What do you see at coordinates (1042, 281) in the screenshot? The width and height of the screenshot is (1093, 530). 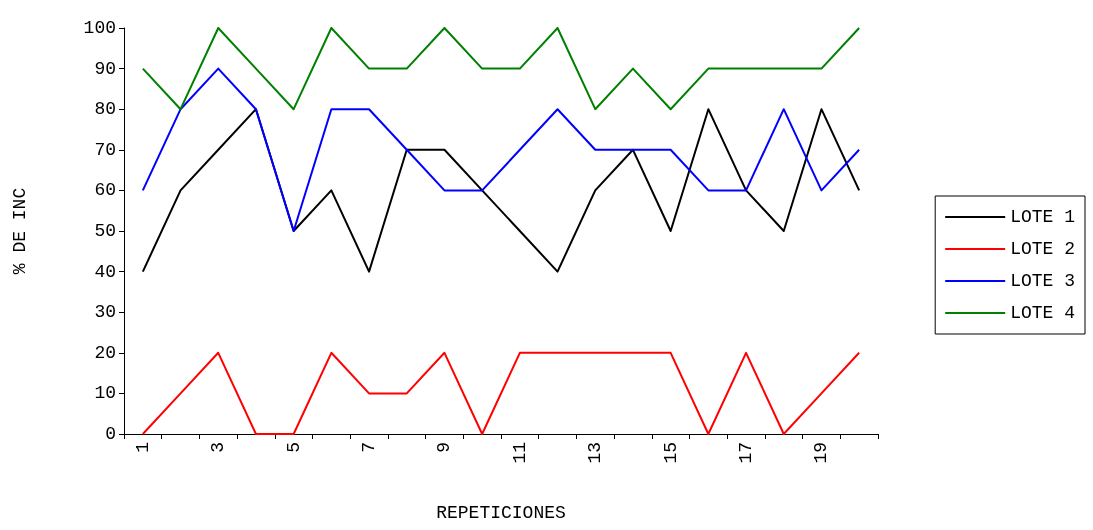 I see `legend-label: LOTE 3` at bounding box center [1042, 281].